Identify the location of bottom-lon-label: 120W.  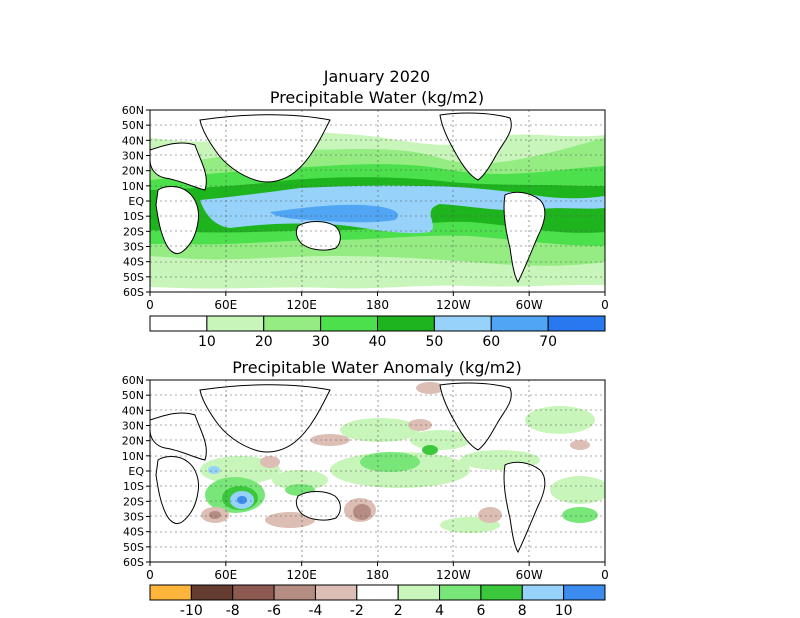
(453, 575).